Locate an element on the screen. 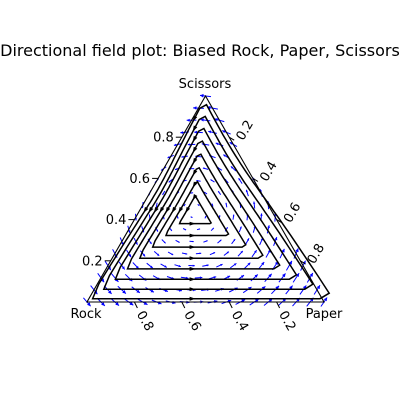 The width and height of the screenshot is (400, 400). left-tick-label-3: 0.8 is located at coordinates (163, 138).